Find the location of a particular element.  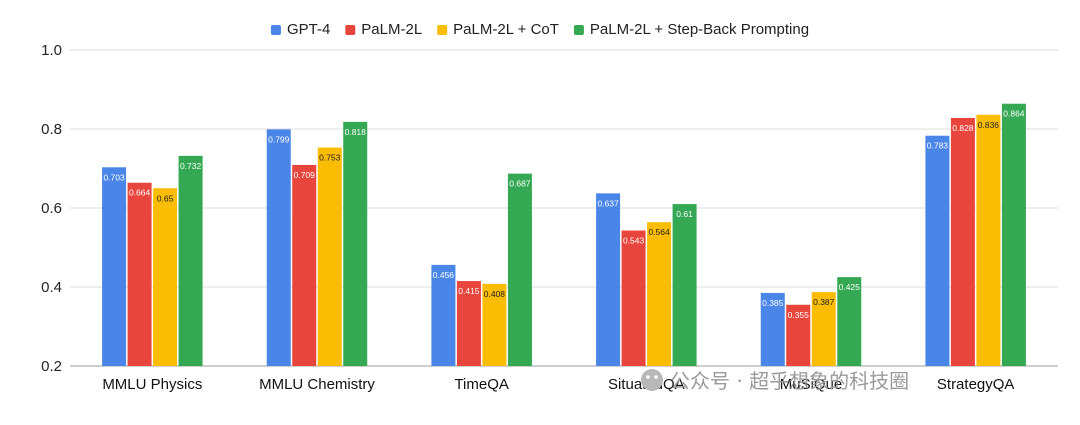

data-label: 0.818 is located at coordinates (356, 132).